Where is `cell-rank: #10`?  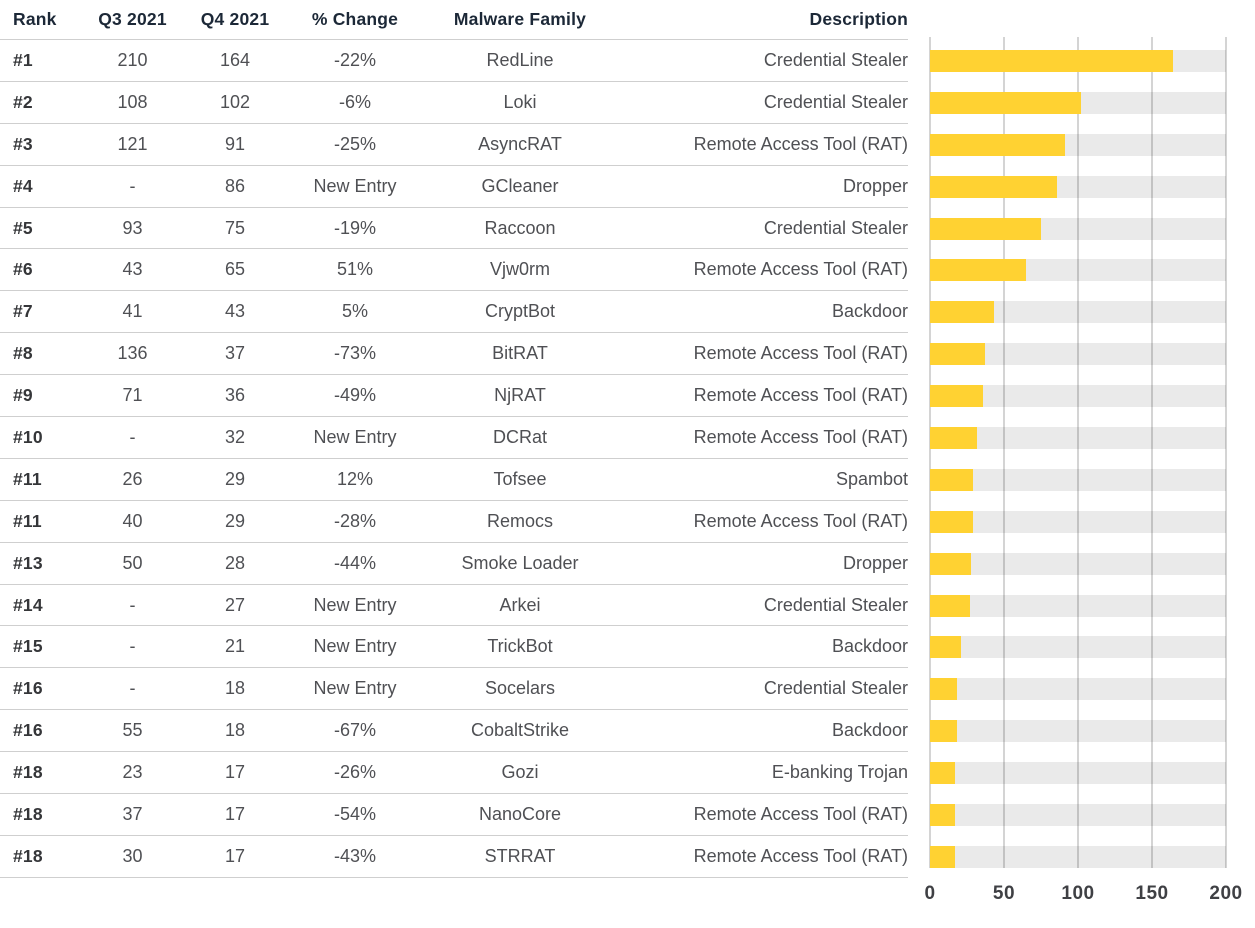 cell-rank: #10 is located at coordinates (28, 436).